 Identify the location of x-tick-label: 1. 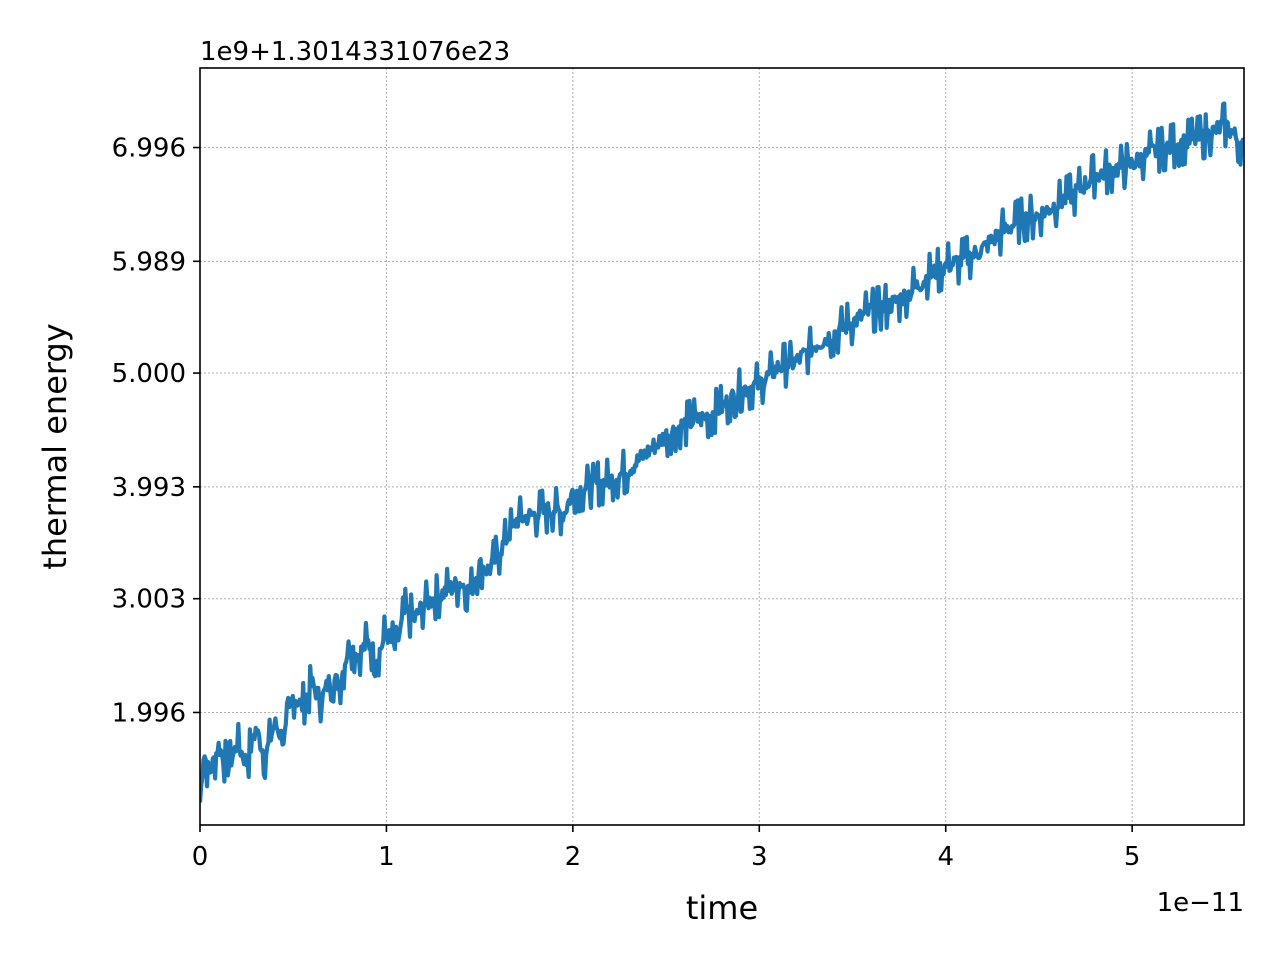
(386, 857).